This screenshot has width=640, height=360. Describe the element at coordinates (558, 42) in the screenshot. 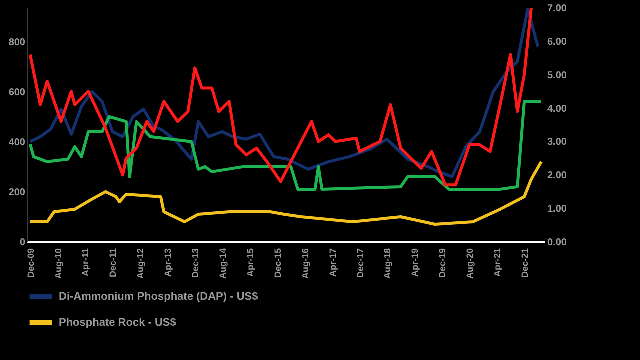

I see `y2-tick-label: 6.00` at that location.